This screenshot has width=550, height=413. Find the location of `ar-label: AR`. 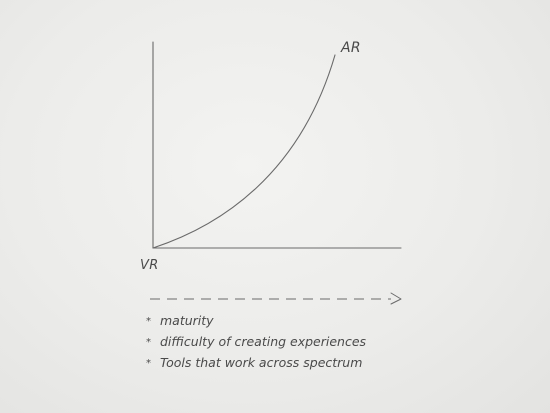

ar-label: AR is located at coordinates (351, 48).